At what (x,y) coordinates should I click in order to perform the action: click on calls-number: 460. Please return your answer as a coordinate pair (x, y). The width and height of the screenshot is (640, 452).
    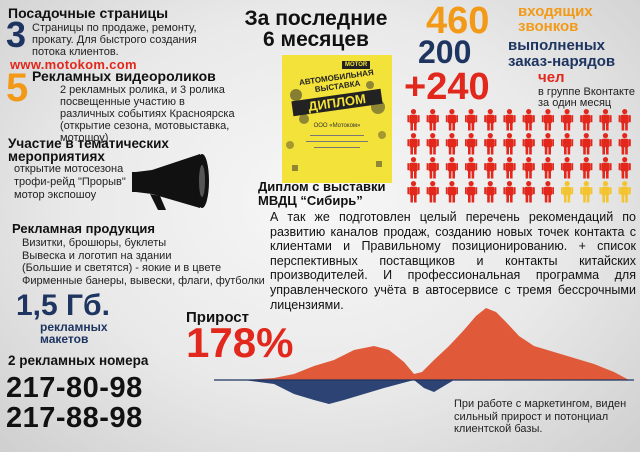
    Looking at the image, I should click on (458, 21).